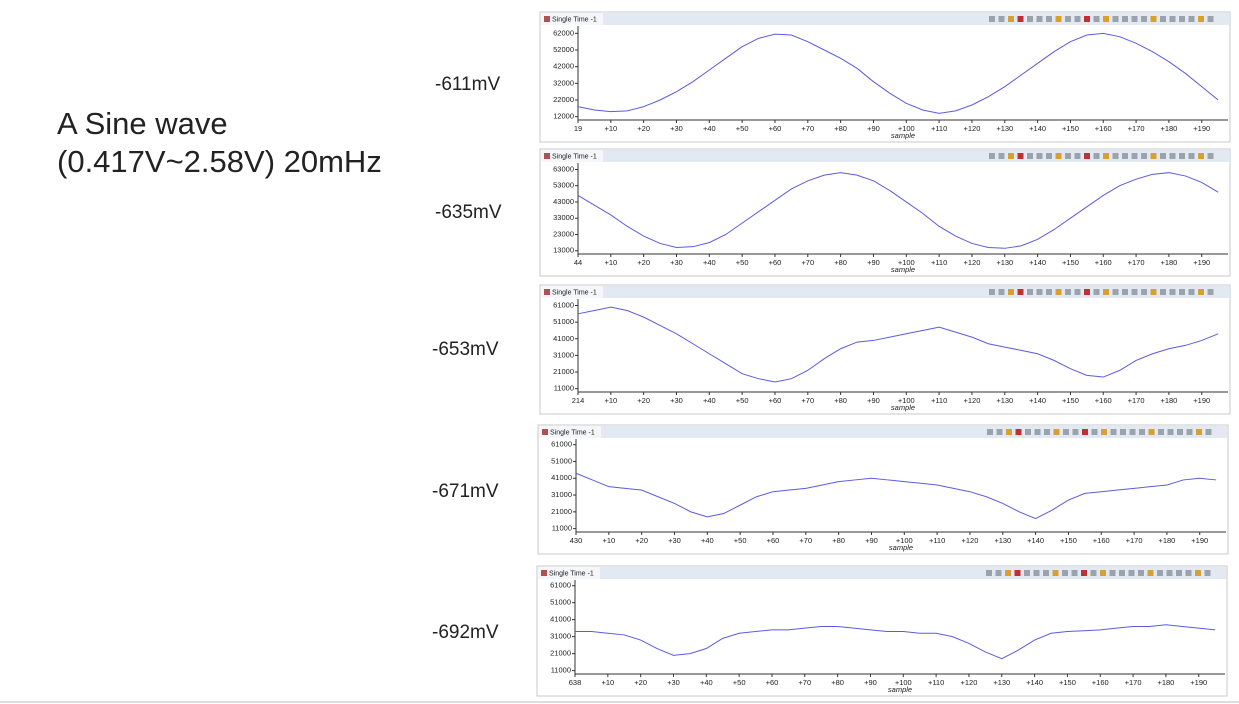 The height and width of the screenshot is (704, 1239). What do you see at coordinates (896, 496) in the screenshot?
I see `data-line` at bounding box center [896, 496].